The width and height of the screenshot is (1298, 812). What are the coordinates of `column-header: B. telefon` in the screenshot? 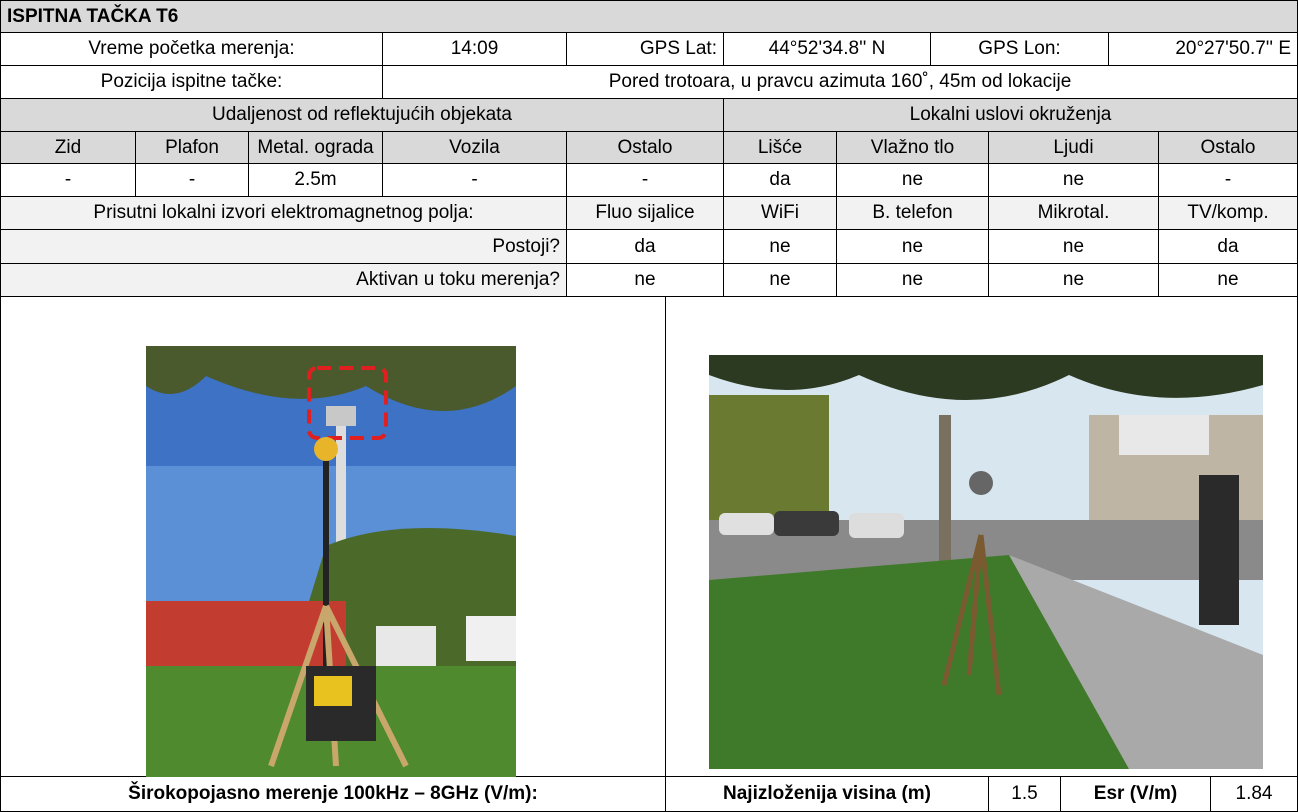 It's located at (913, 213).